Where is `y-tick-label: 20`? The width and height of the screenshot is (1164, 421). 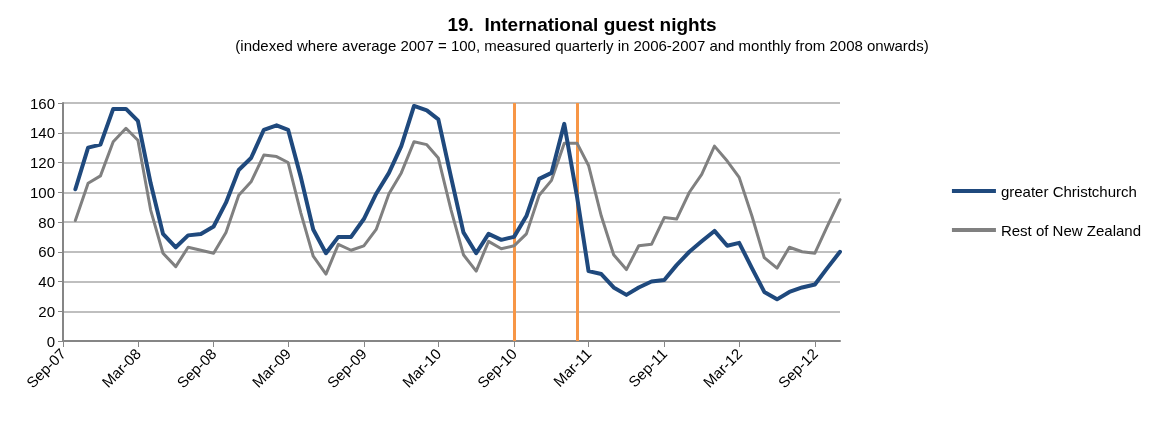 y-tick-label: 20 is located at coordinates (46, 311).